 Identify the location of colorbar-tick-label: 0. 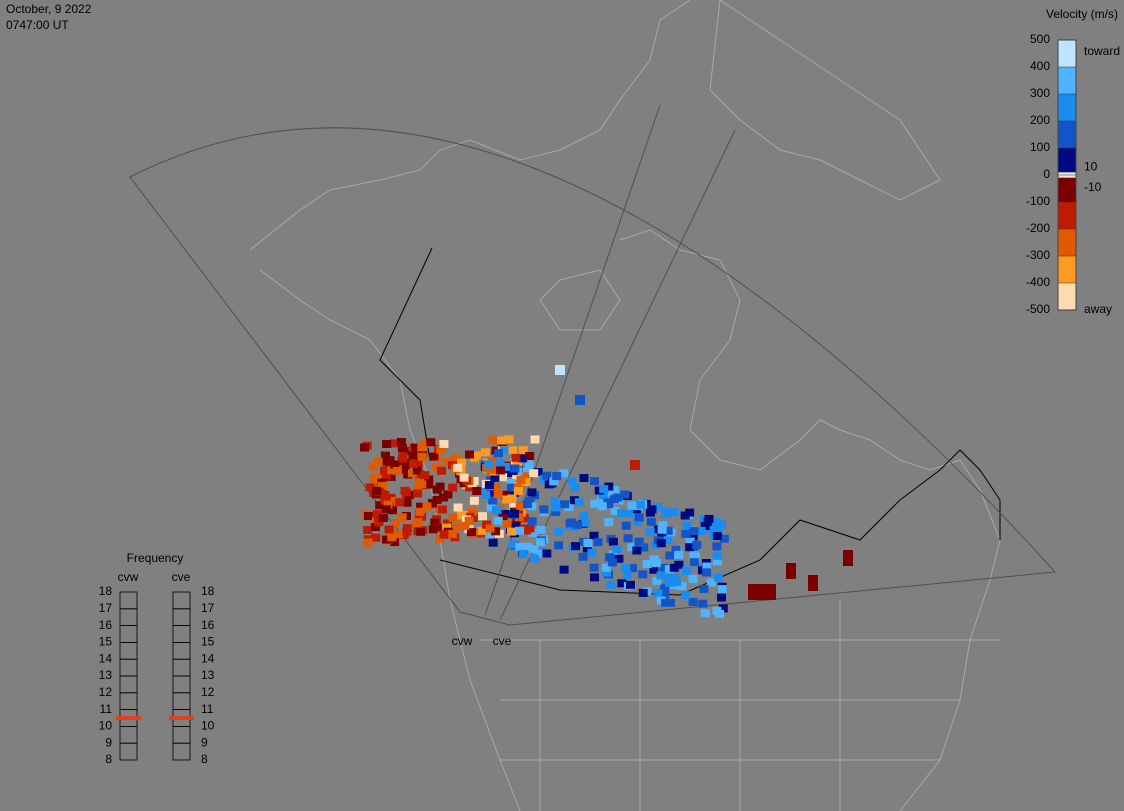
(1046, 174).